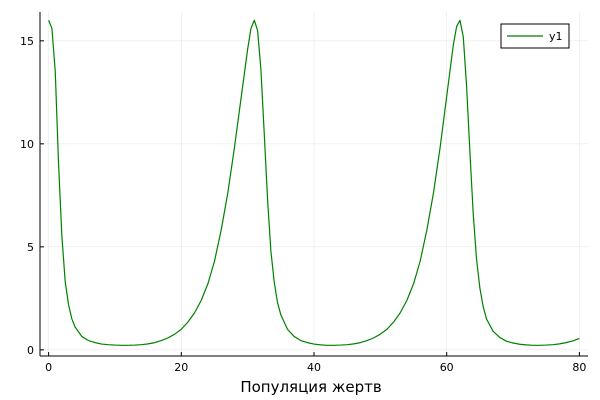 The height and width of the screenshot is (400, 600). I want to click on y-tick-label: 0, so click(30, 350).